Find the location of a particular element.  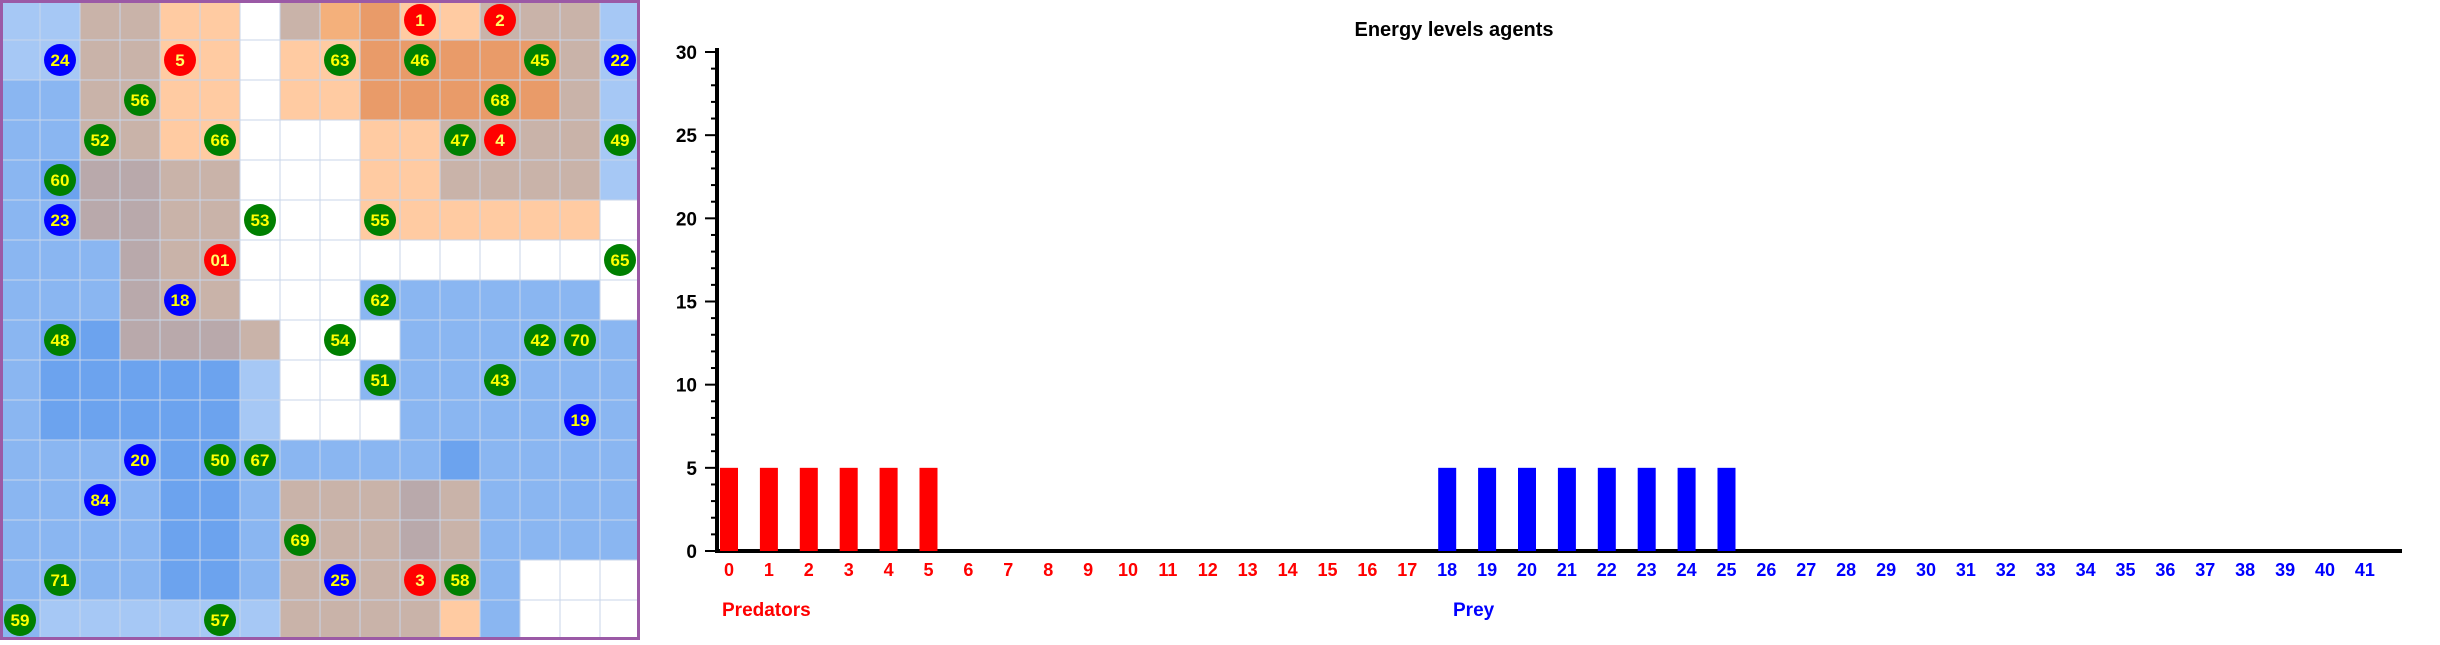

agent-label: 53 is located at coordinates (260, 220).